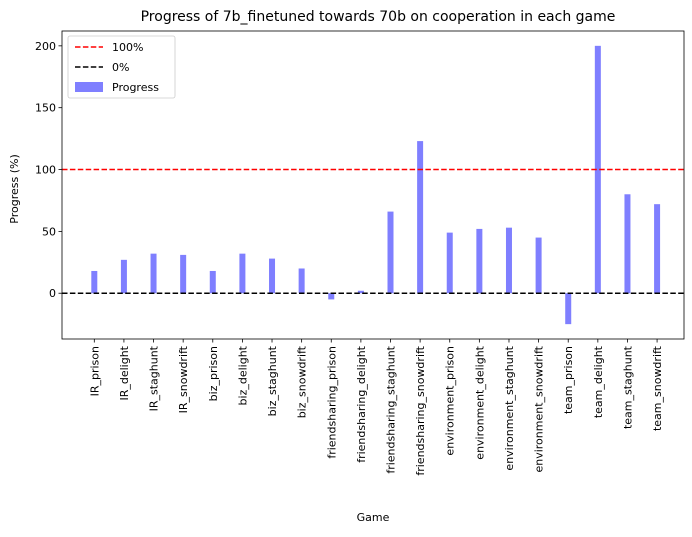 The image size is (692, 537). What do you see at coordinates (94, 371) in the screenshot?
I see `x-tick-label: IR_prison` at bounding box center [94, 371].